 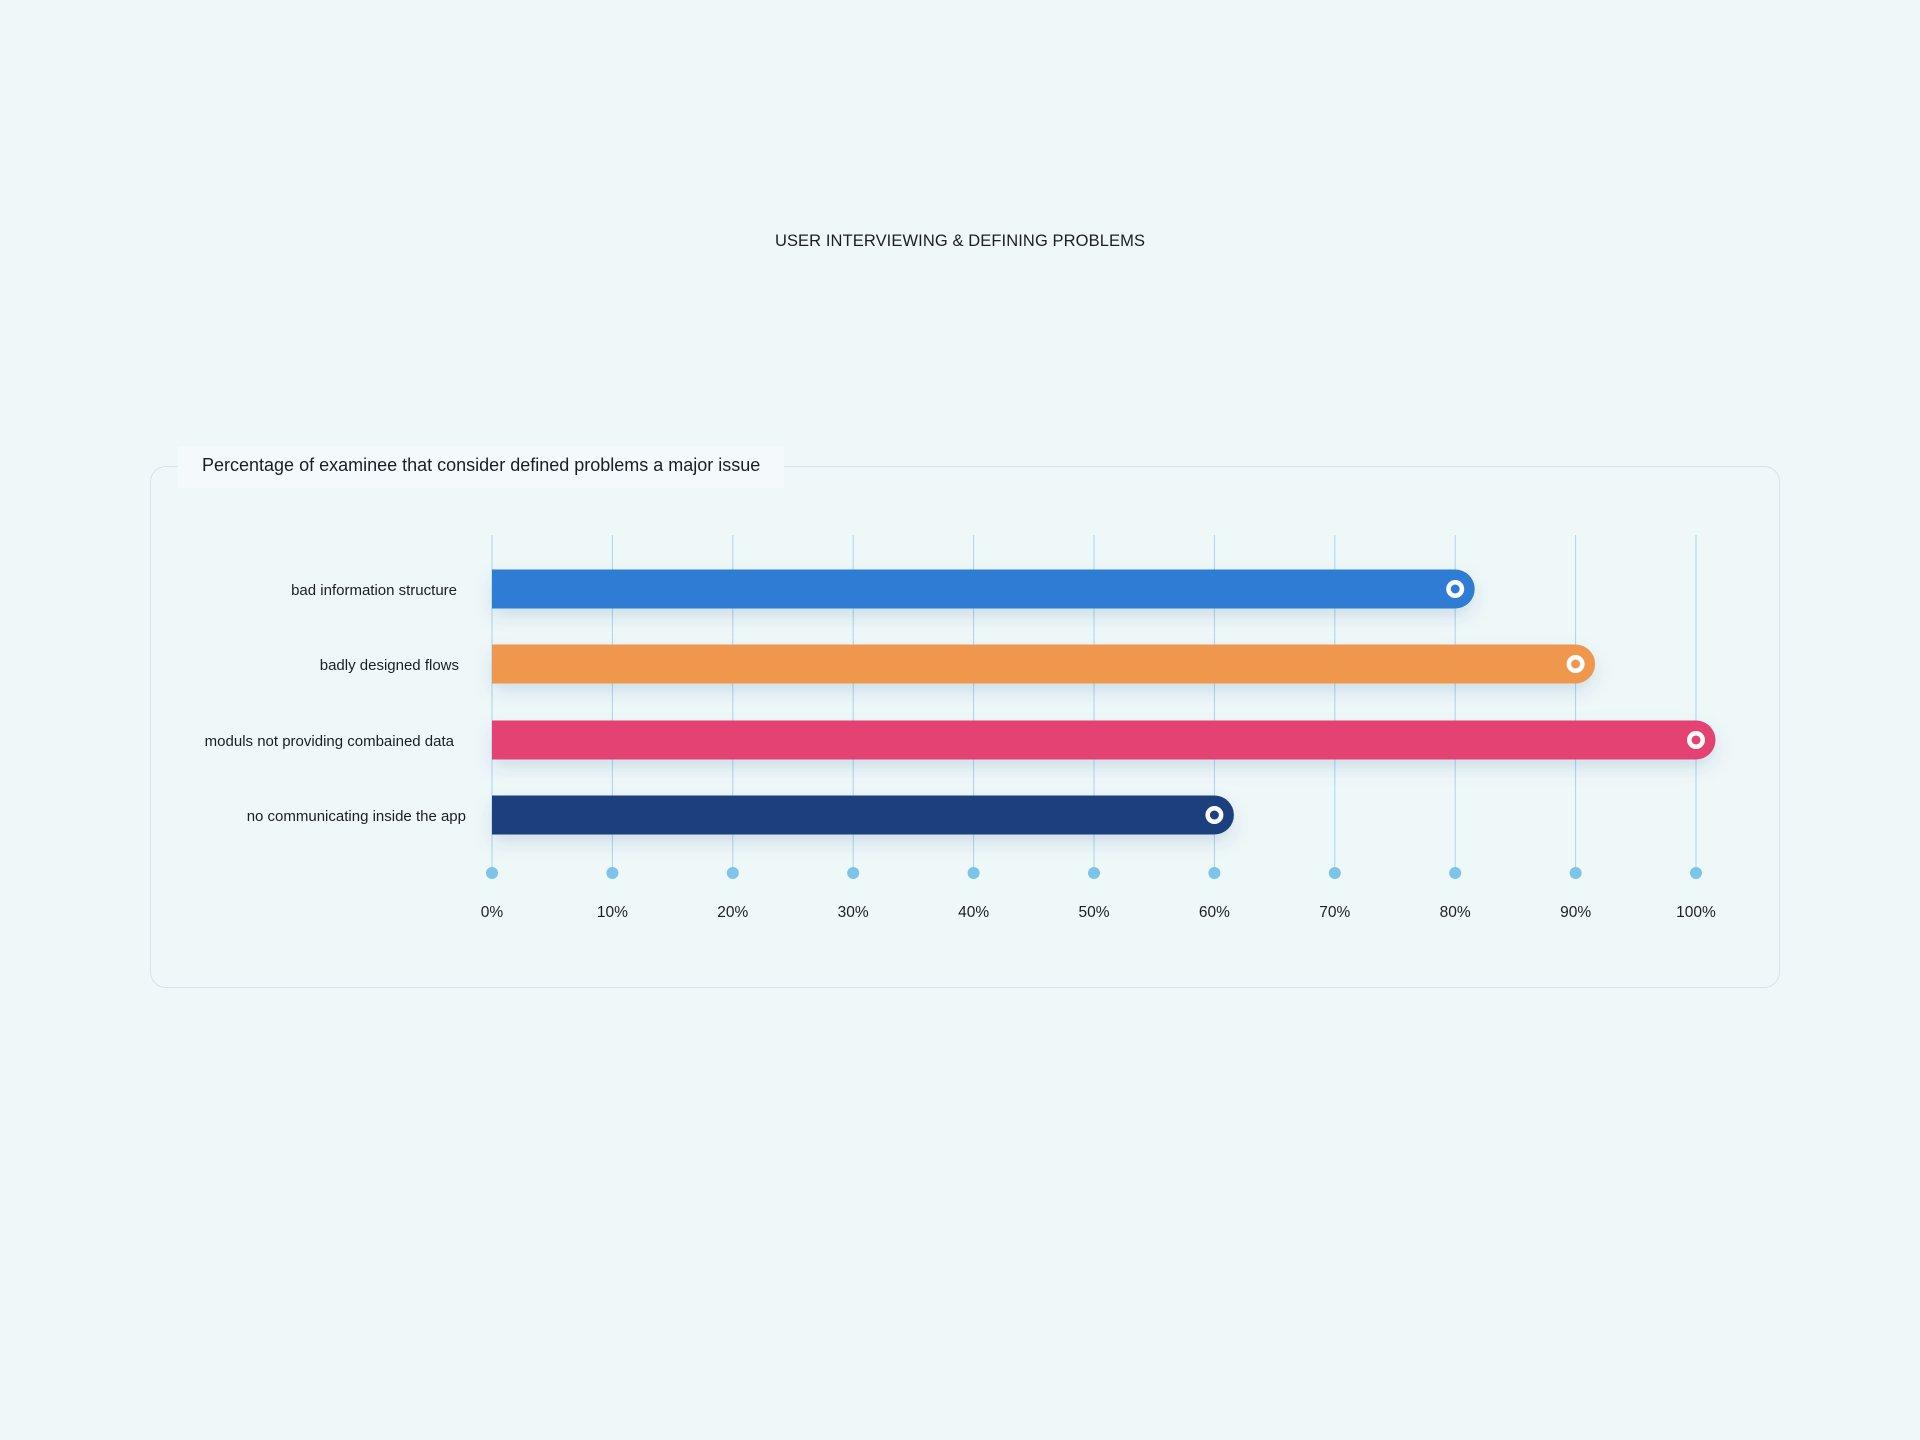 What do you see at coordinates (1455, 912) in the screenshot?
I see `tick-label: 80%` at bounding box center [1455, 912].